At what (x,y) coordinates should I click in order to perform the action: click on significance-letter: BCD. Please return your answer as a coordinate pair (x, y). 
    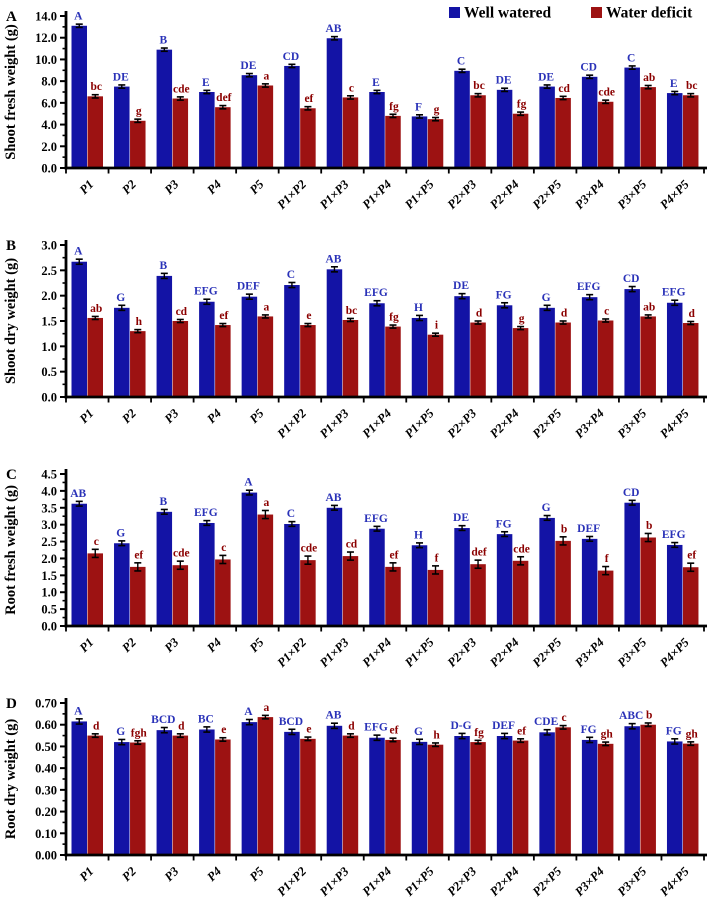
    Looking at the image, I should click on (163, 720).